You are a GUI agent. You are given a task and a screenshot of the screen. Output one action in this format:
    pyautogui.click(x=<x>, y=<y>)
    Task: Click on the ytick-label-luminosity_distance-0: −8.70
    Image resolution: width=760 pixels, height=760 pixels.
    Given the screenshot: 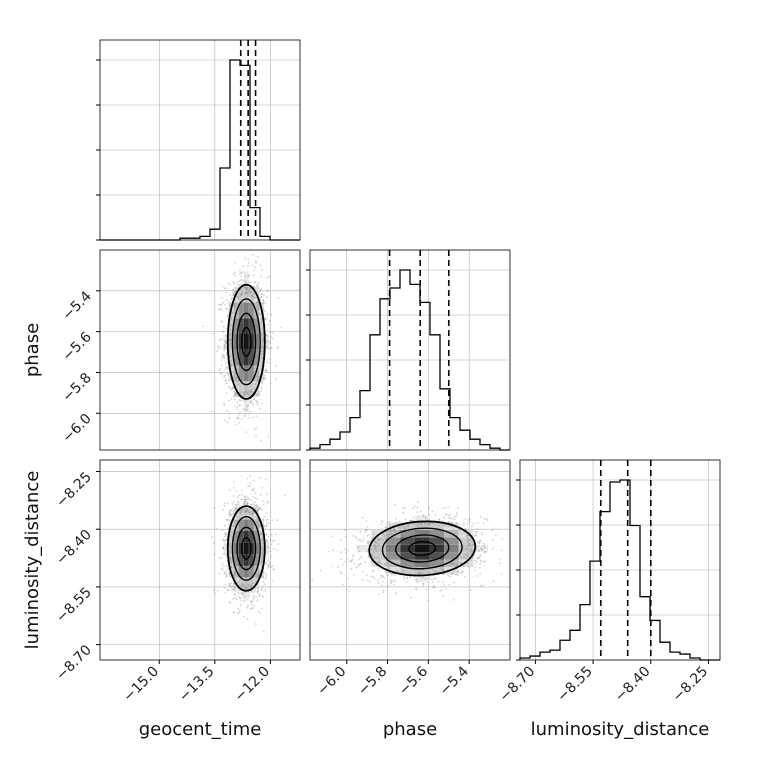 What is the action you would take?
    pyautogui.click(x=74, y=663)
    